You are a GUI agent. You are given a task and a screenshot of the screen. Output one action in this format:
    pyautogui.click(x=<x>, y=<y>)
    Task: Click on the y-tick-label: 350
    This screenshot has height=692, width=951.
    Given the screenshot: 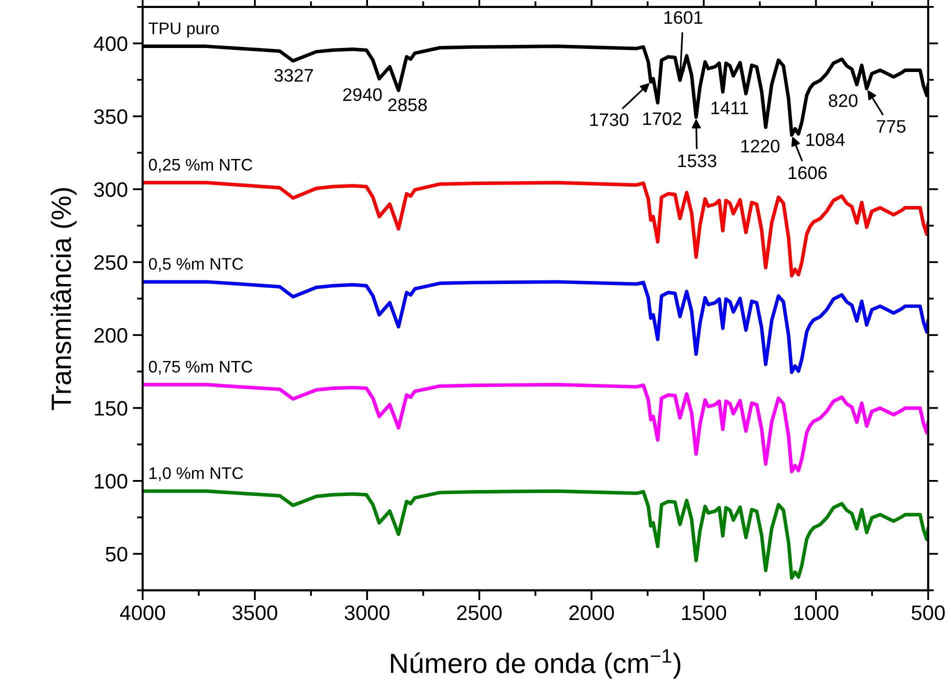 What is the action you would take?
    pyautogui.click(x=111, y=116)
    